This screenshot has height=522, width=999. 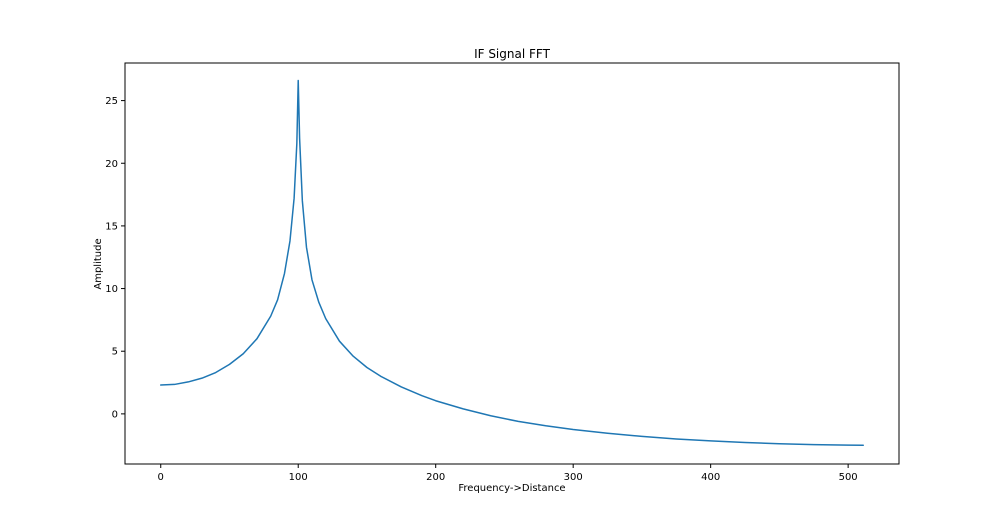 I want to click on x-tick-label: 400, so click(x=710, y=477).